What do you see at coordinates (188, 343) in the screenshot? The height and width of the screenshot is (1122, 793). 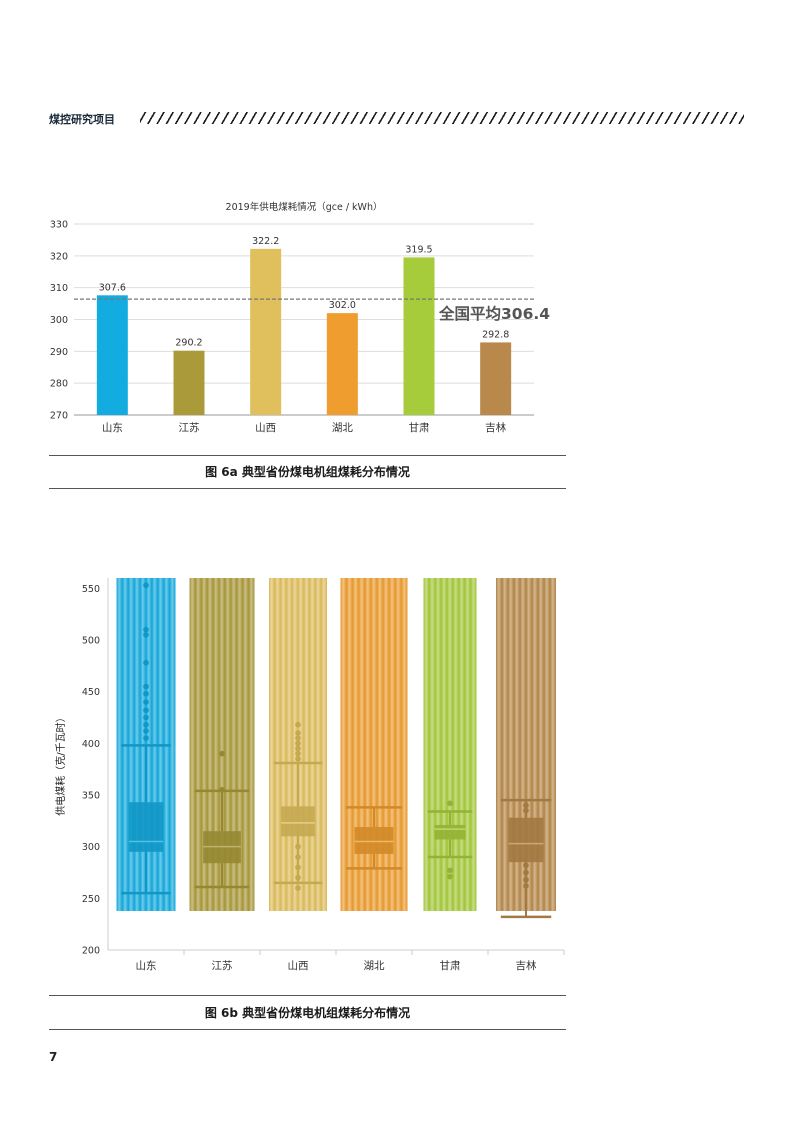 I see `bar-value-label: 290.2` at bounding box center [188, 343].